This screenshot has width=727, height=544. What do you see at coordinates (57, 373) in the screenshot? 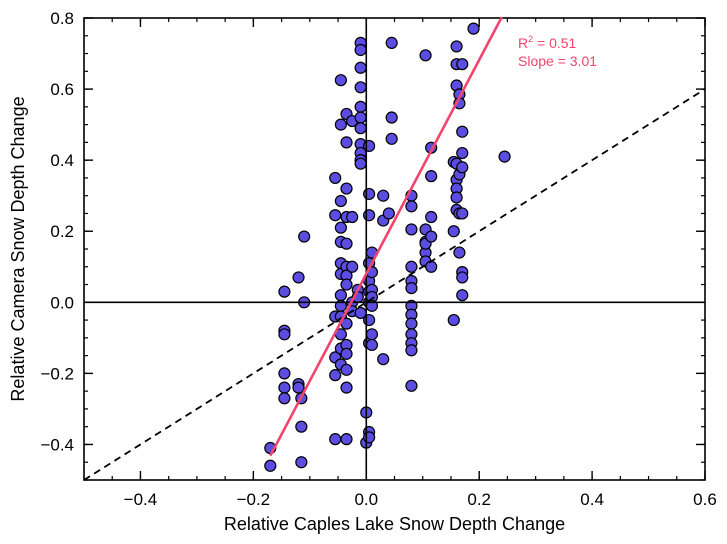
I see `y-tick-label: −0.2` at bounding box center [57, 373].